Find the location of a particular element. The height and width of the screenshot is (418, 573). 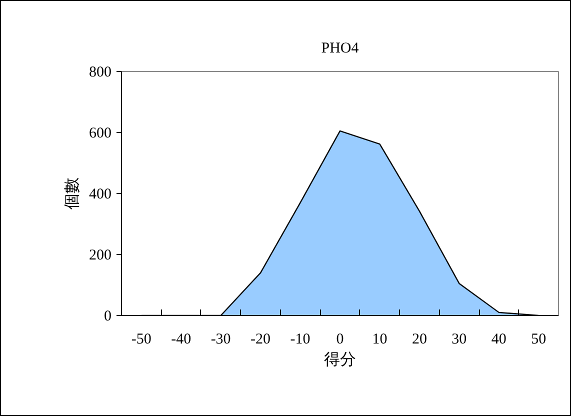

y-tick-label: 400 is located at coordinates (100, 194).